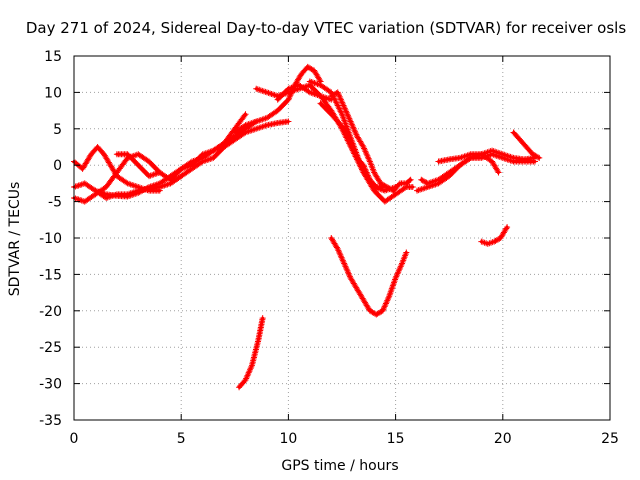 Image resolution: width=640 pixels, height=480 pixels. I want to click on x-axis-label: GPS time / hours, so click(339, 466).